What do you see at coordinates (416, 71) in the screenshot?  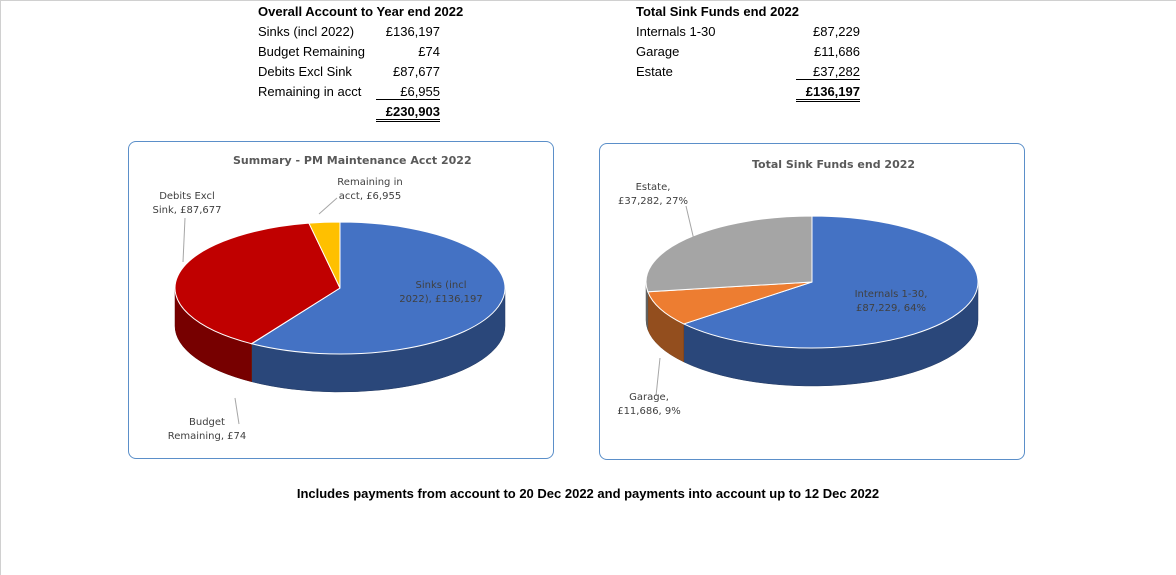 I see `overall-row-value: £87,677` at bounding box center [416, 71].